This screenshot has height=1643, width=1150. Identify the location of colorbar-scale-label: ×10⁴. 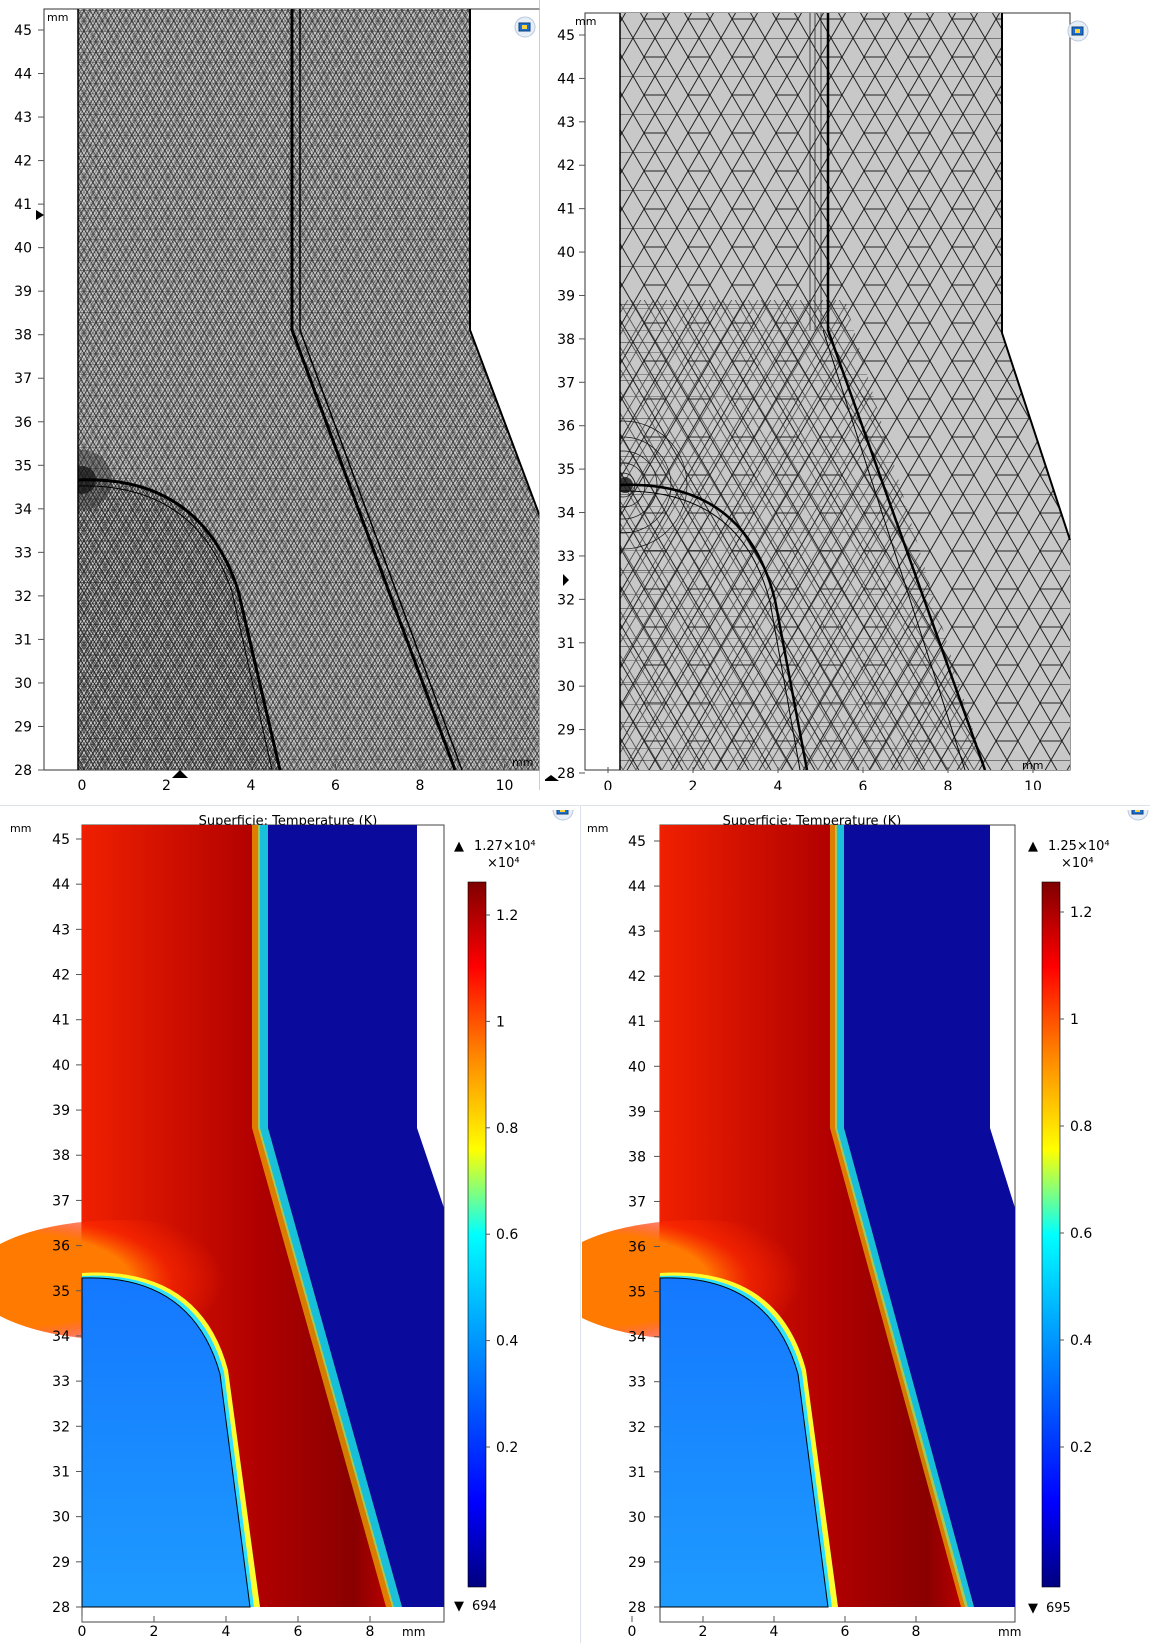
(1077, 863).